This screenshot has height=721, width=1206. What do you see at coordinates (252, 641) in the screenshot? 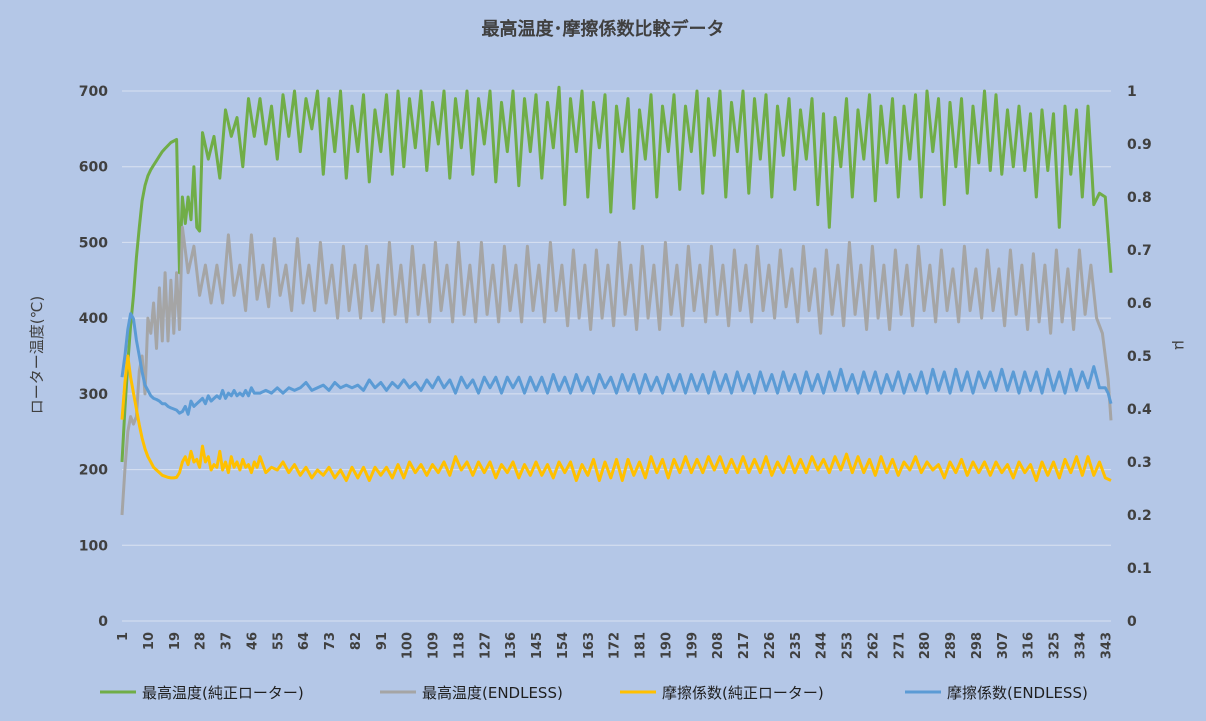
I see `x-tick-label: 46` at bounding box center [252, 641].